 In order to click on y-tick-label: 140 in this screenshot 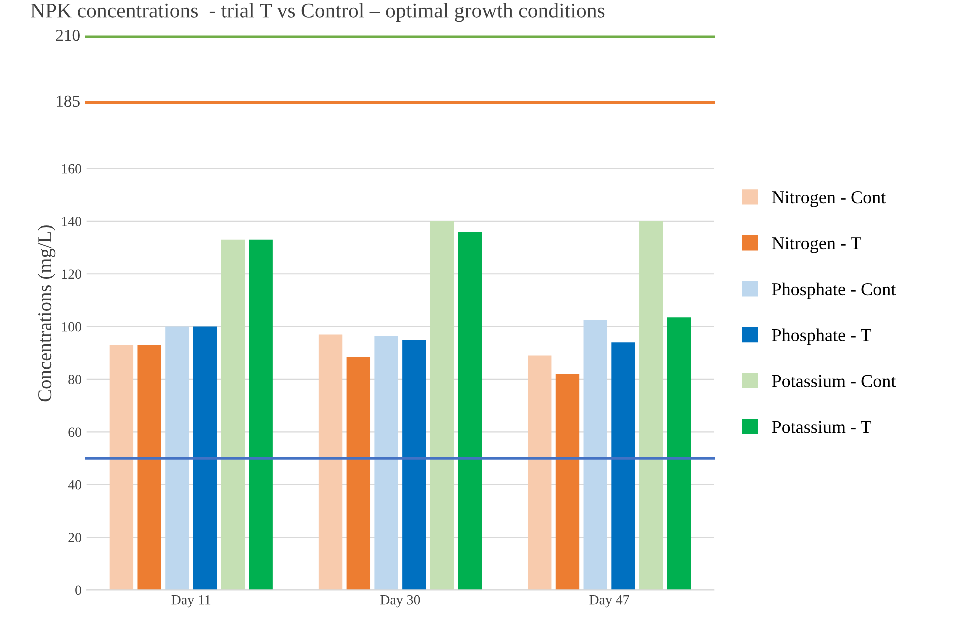, I will do `click(72, 221)`.